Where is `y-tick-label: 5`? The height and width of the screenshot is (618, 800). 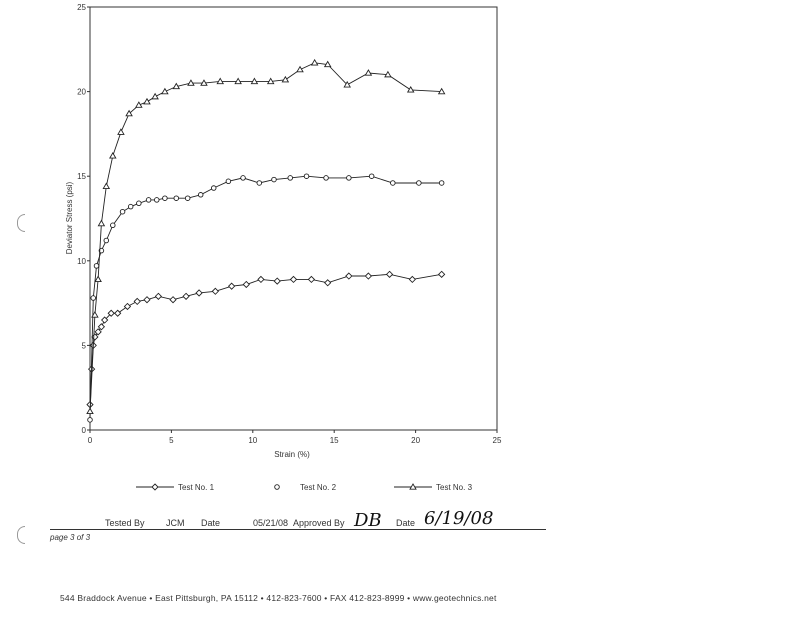
y-tick-label: 5 is located at coordinates (84, 345).